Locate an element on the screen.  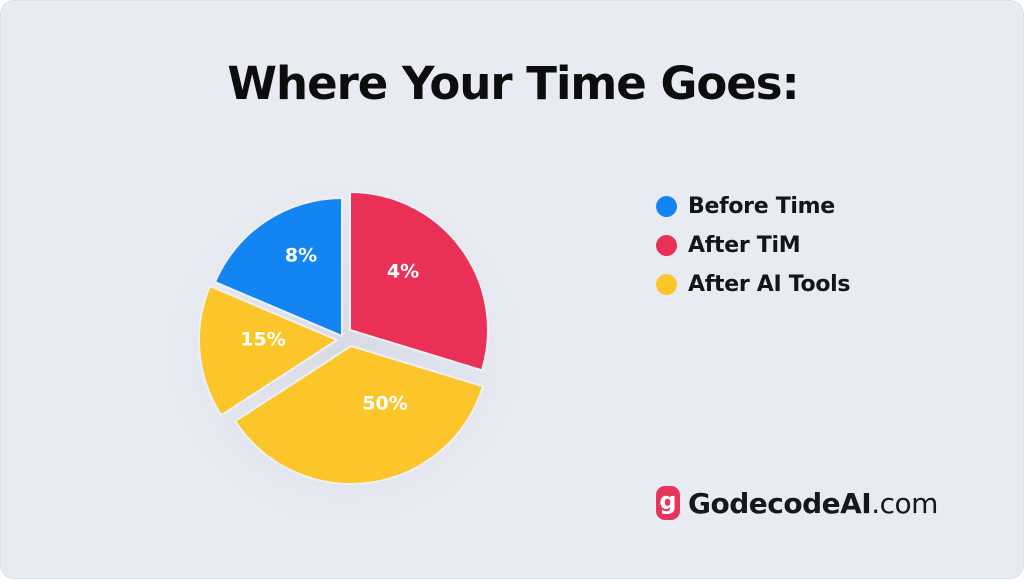
pie-slice-15-percent is located at coordinates (268, 351).